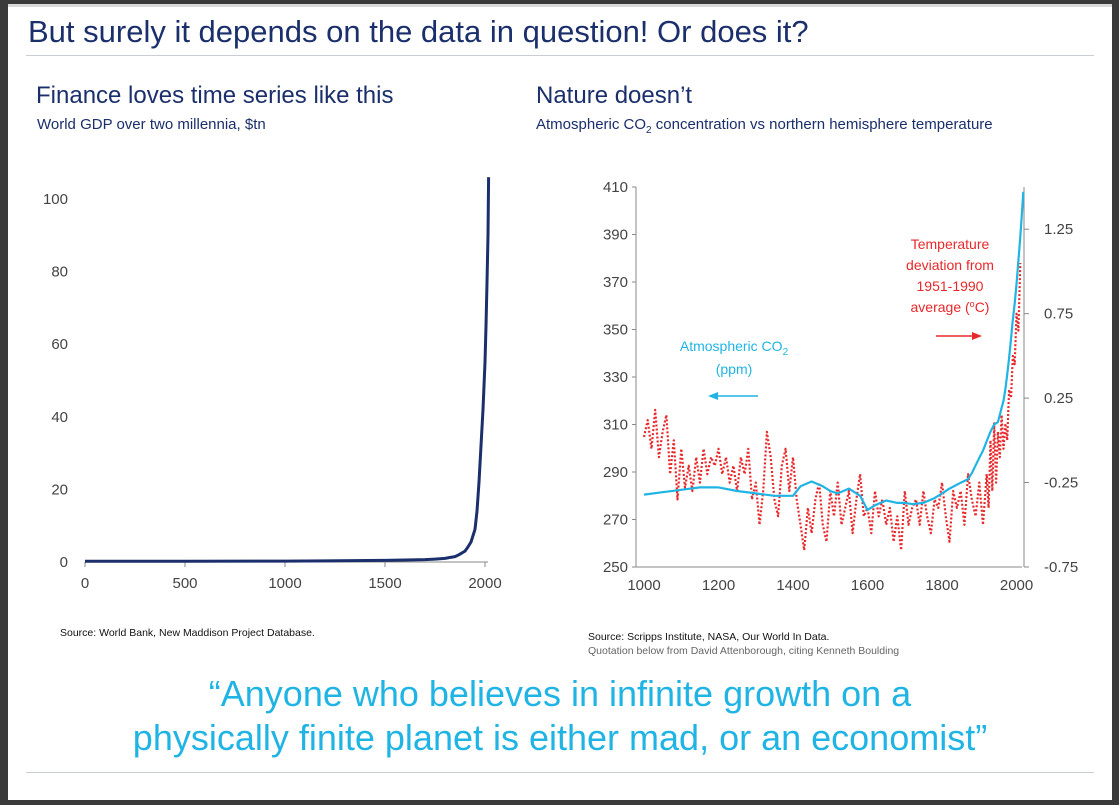  What do you see at coordinates (977, 336) in the screenshot?
I see `temp-arrow-head` at bounding box center [977, 336].